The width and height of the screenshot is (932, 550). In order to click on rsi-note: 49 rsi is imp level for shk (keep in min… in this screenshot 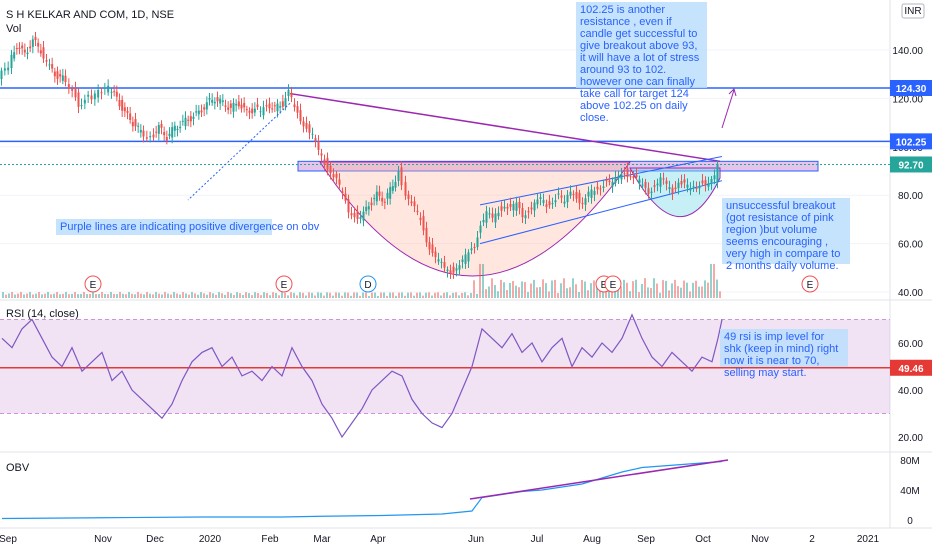, I will do `click(784, 354)`.